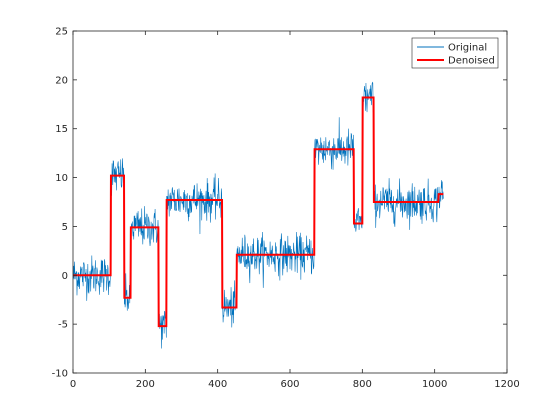 Image resolution: width=560 pixels, height=420 pixels. I want to click on y-tick-label: -5, so click(63, 325).